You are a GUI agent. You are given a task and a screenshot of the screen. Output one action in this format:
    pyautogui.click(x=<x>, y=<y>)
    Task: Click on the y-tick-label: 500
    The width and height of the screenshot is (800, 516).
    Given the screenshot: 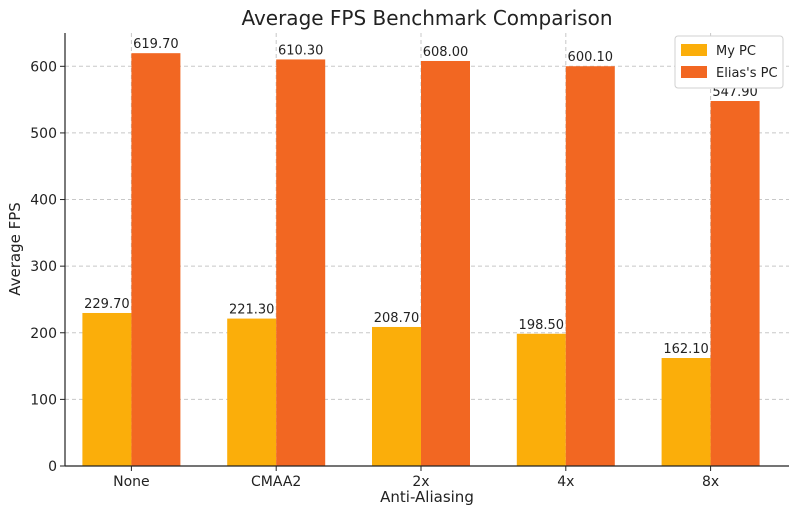 What is the action you would take?
    pyautogui.click(x=43, y=134)
    